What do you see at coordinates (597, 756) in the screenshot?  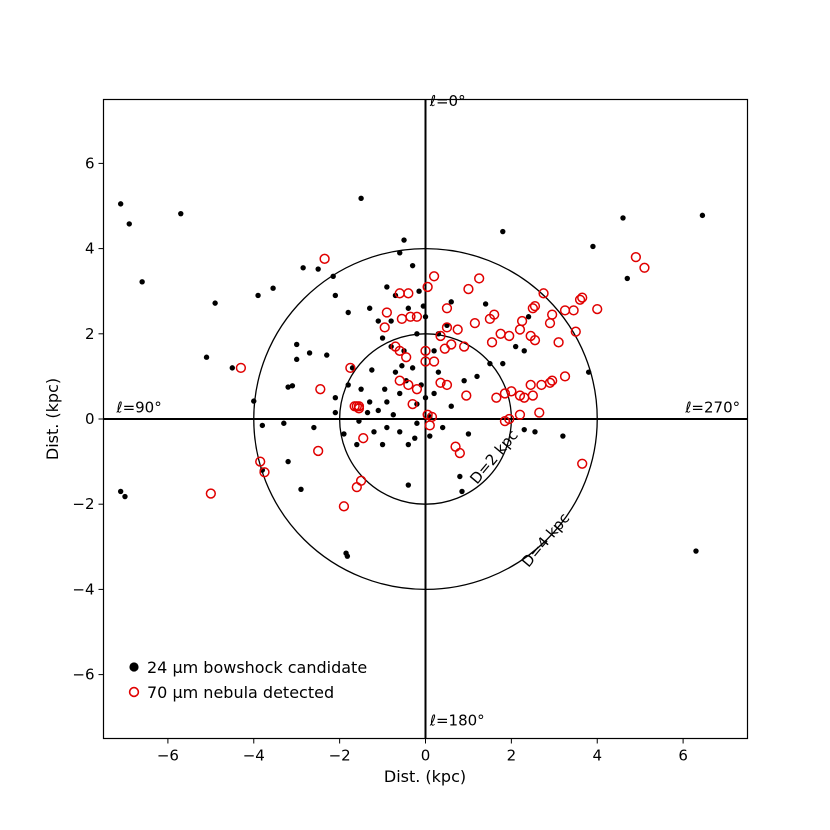 I see `x-tick-label: 4` at bounding box center [597, 756].